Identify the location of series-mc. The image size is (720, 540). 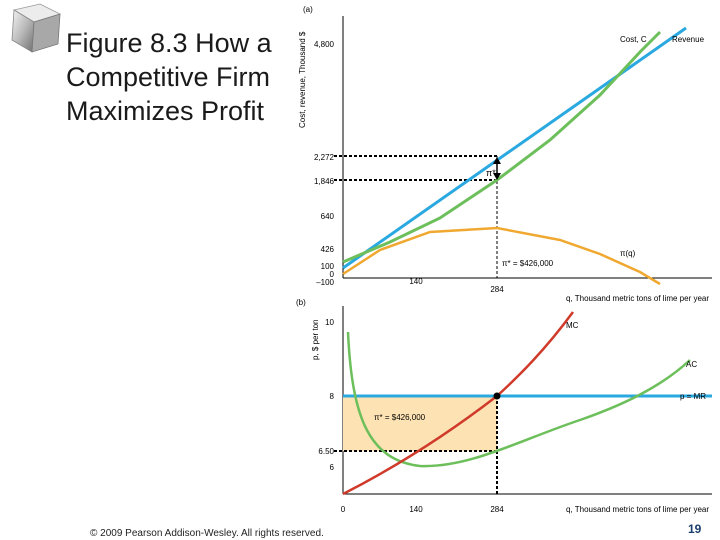
(458, 403).